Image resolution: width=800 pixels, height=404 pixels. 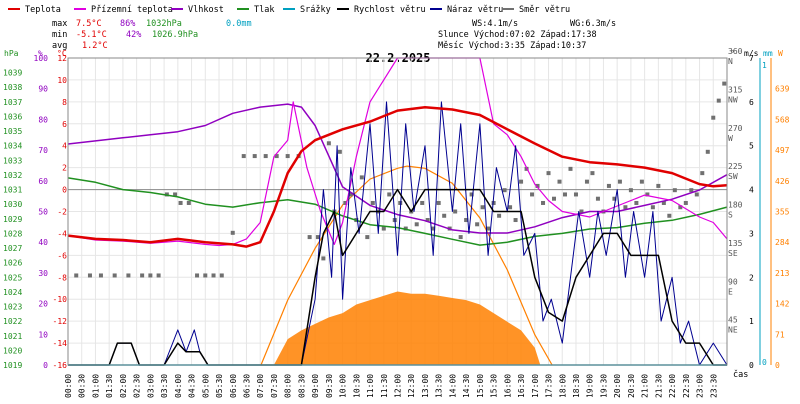 I want to click on direction-tick-label: N, so click(x=730, y=61).